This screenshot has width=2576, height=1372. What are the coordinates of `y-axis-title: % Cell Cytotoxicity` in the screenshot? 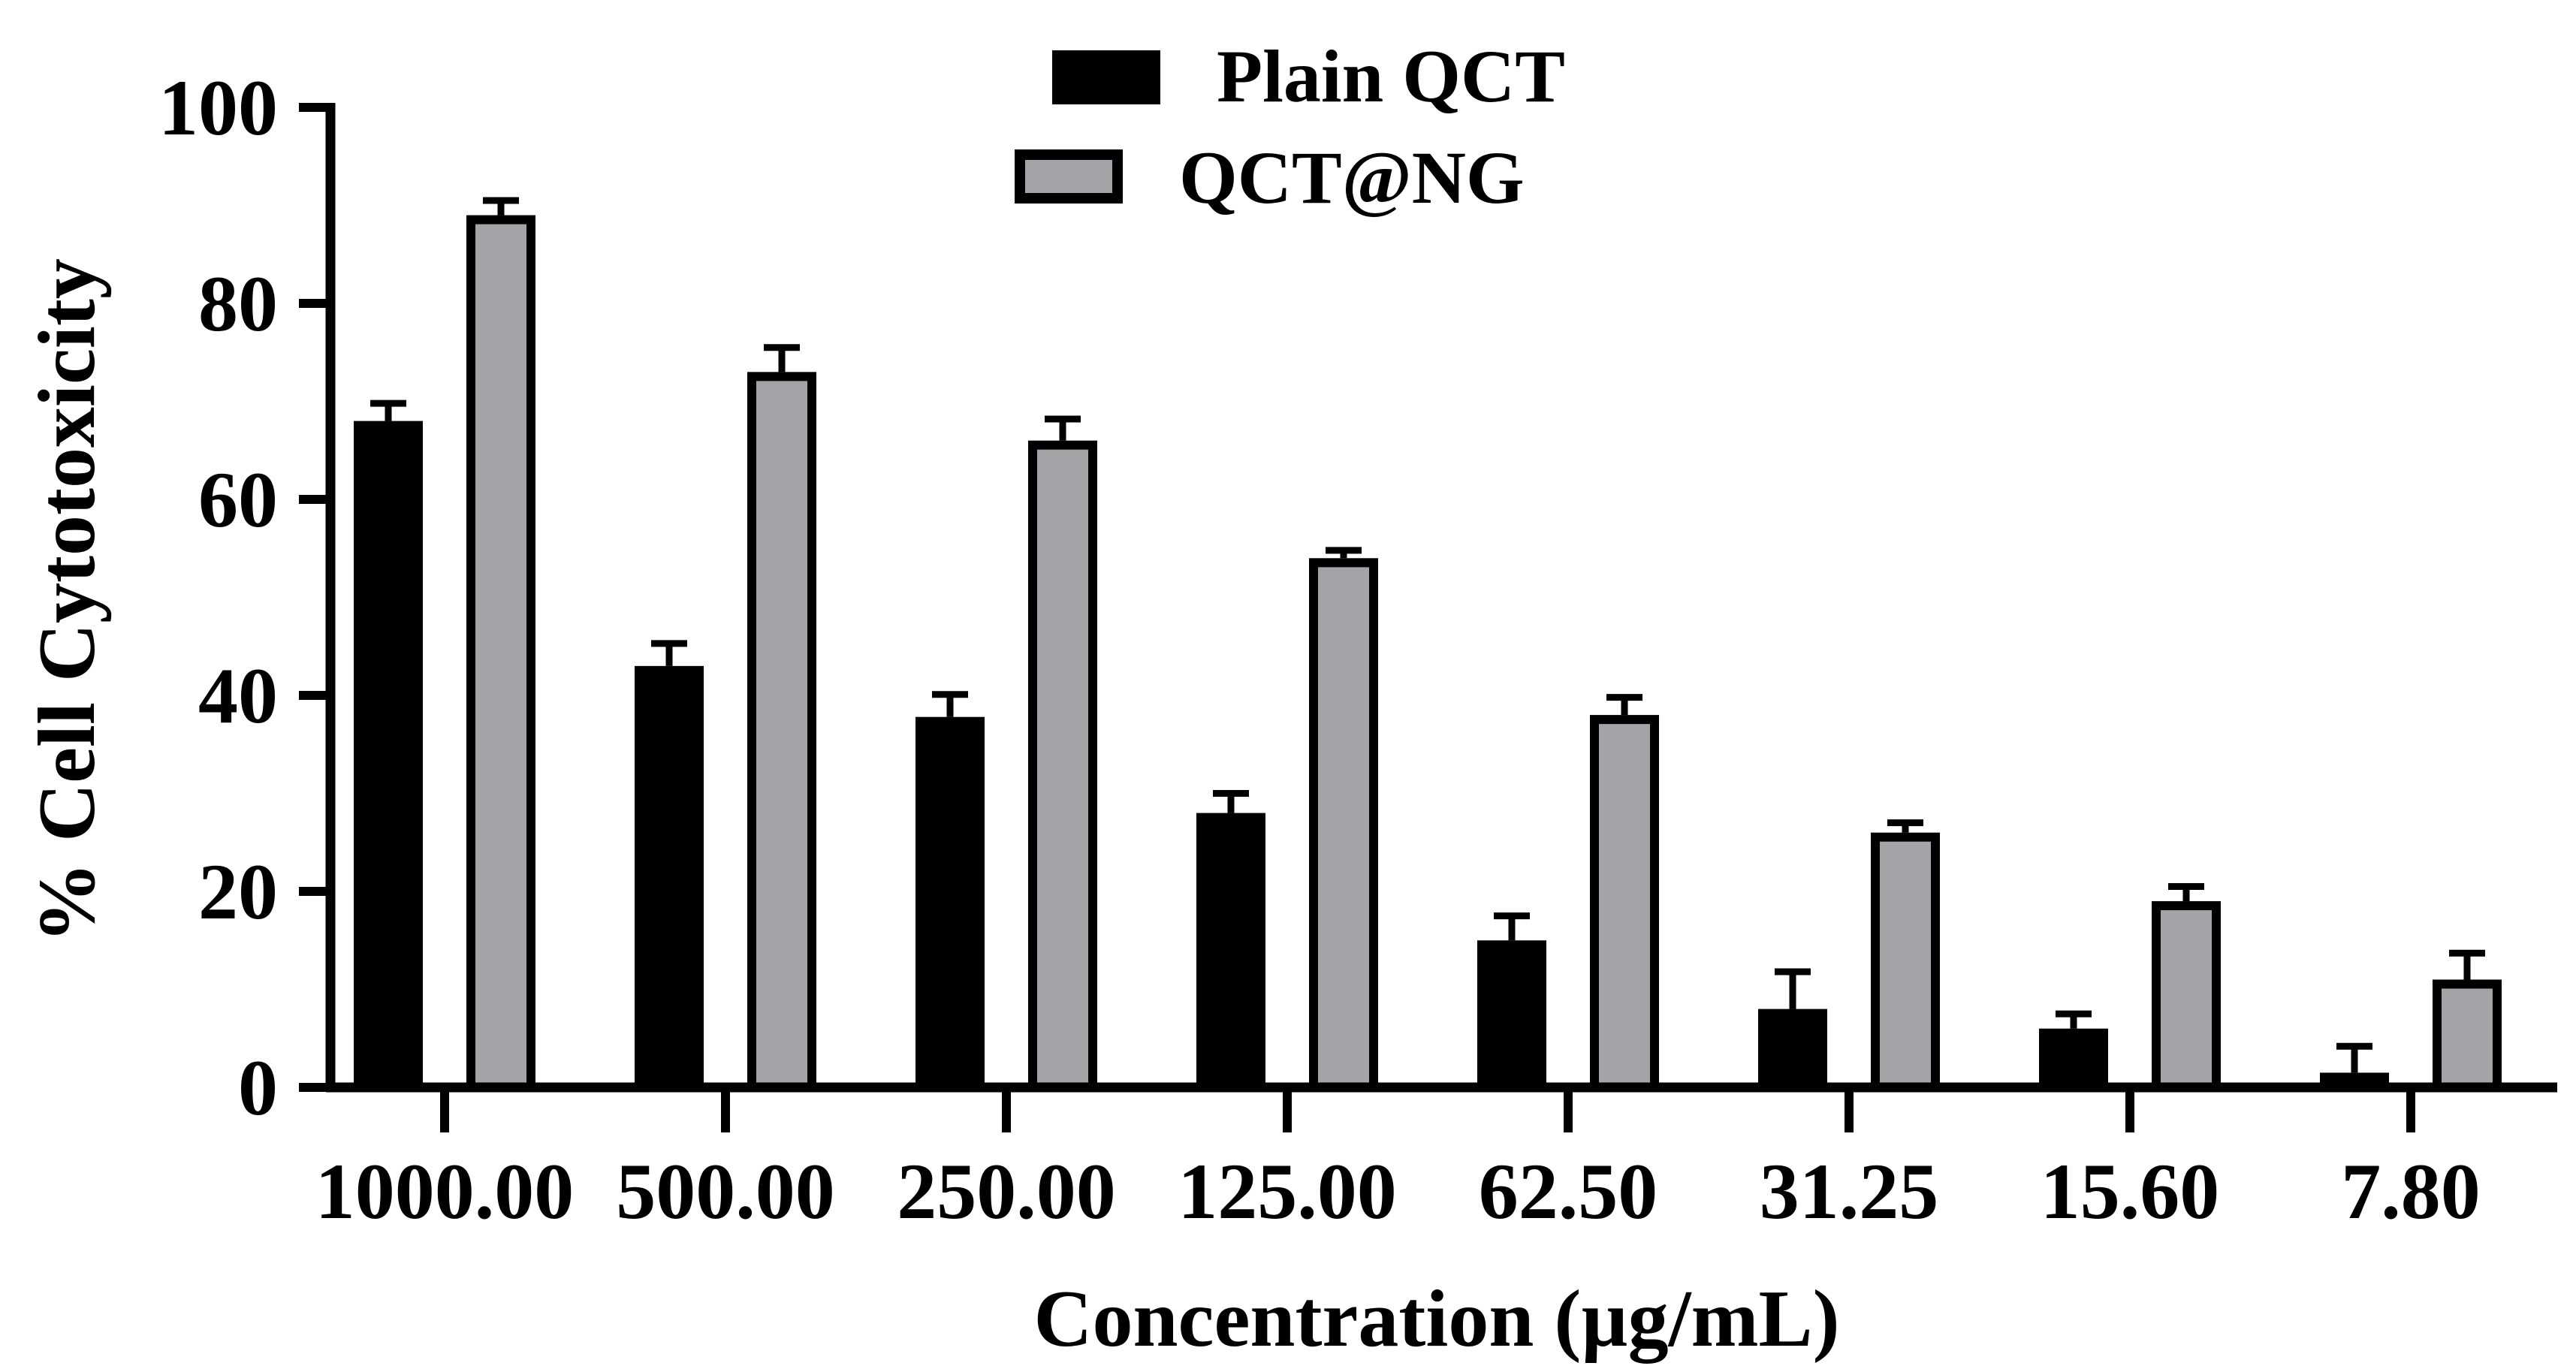 It's located at (67, 601).